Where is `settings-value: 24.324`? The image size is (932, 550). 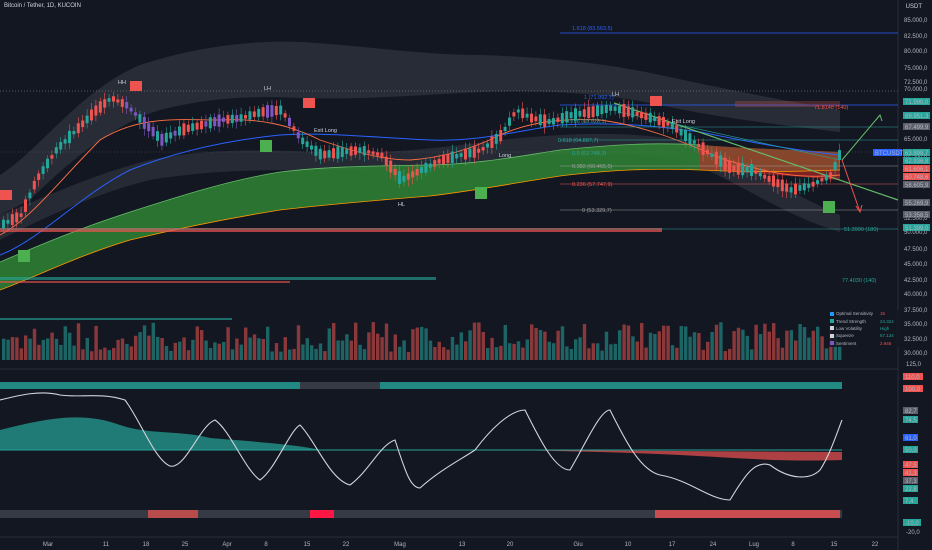 settings-value: 24.324 is located at coordinates (887, 321).